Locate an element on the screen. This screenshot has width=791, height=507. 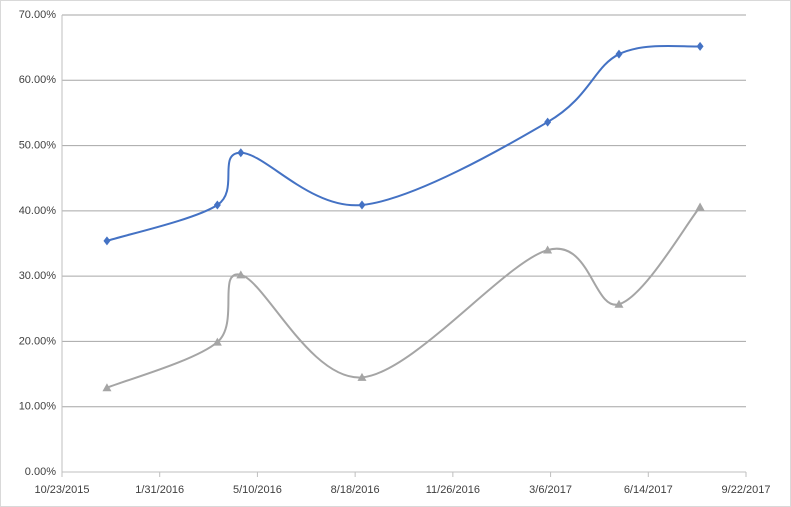
x-tick-label: 5/10/2016 is located at coordinates (257, 490).